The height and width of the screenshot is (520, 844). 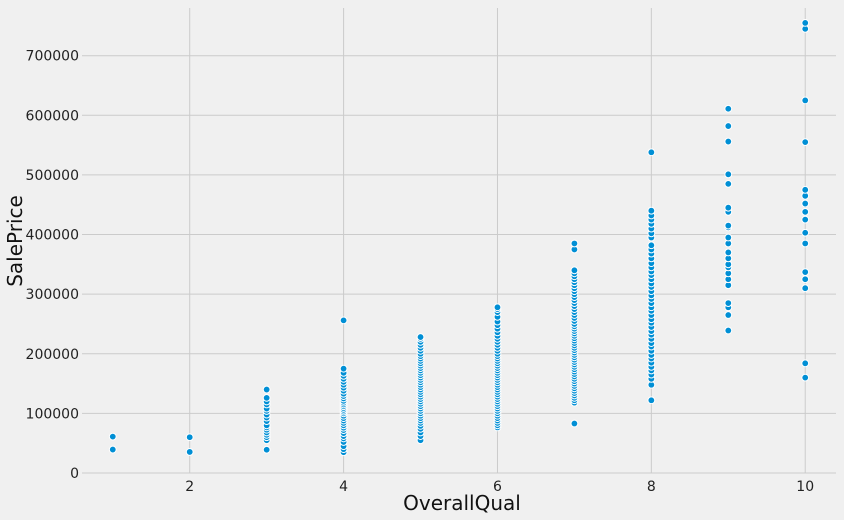 What do you see at coordinates (52, 236) in the screenshot?
I see `y-tick-label: 400000` at bounding box center [52, 236].